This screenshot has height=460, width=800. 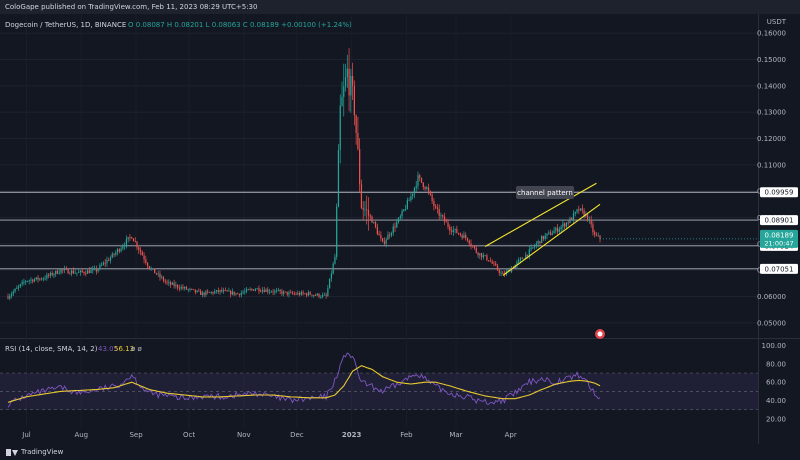 I want to click on annotation-box, so click(x=545, y=192).